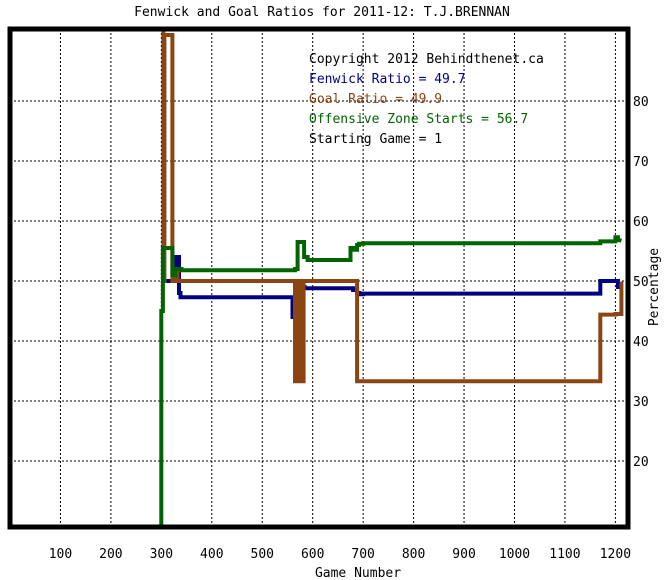 The width and height of the screenshot is (665, 580). What do you see at coordinates (641, 342) in the screenshot?
I see `y-tick-label: 40` at bounding box center [641, 342].